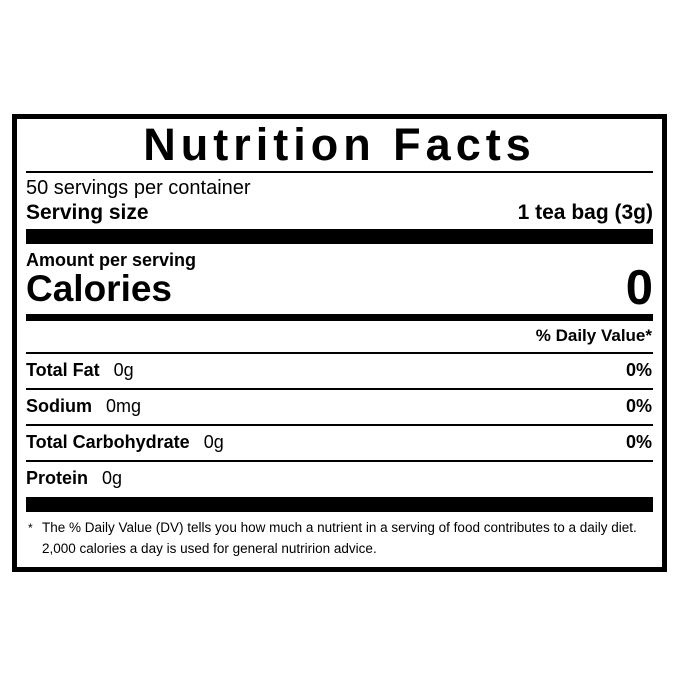 The width and height of the screenshot is (679, 679). What do you see at coordinates (138, 187) in the screenshot?
I see `servings-per-container: 50 servings per container` at bounding box center [138, 187].